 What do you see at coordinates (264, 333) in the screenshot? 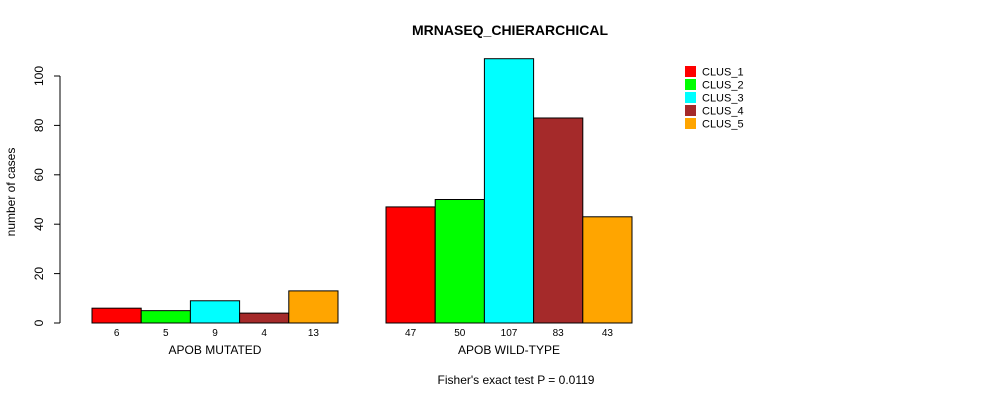
I see `bar-value-label: 4` at bounding box center [264, 333].